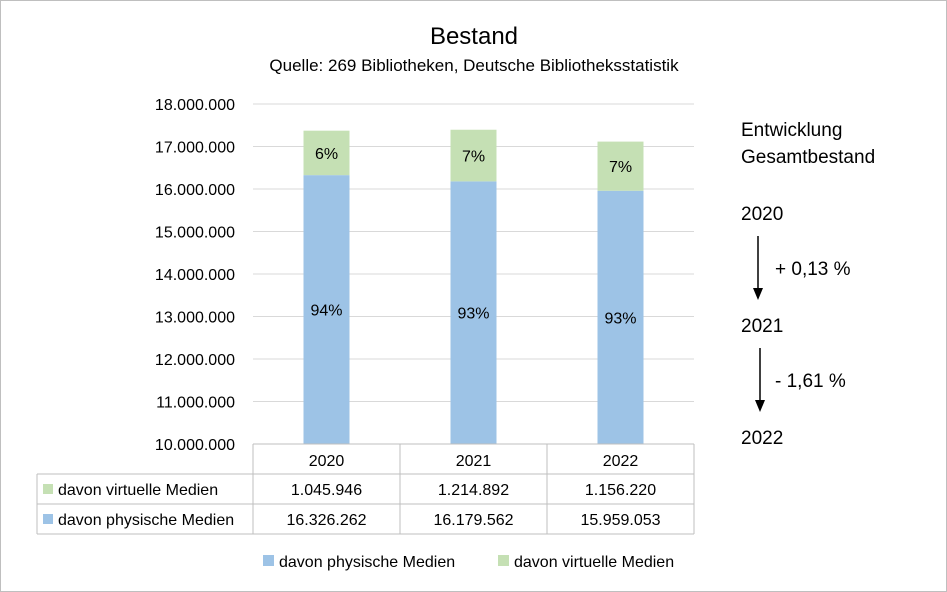 This screenshot has height=592, width=947. I want to click on legend-label: davon physische Medien, so click(367, 562).